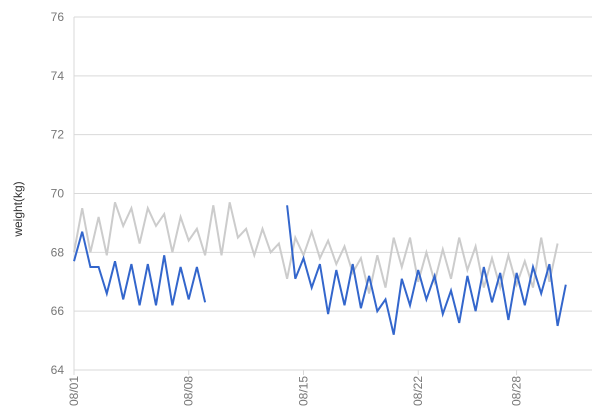  Describe the element at coordinates (58, 135) in the screenshot. I see `y-tick-label: 72` at that location.